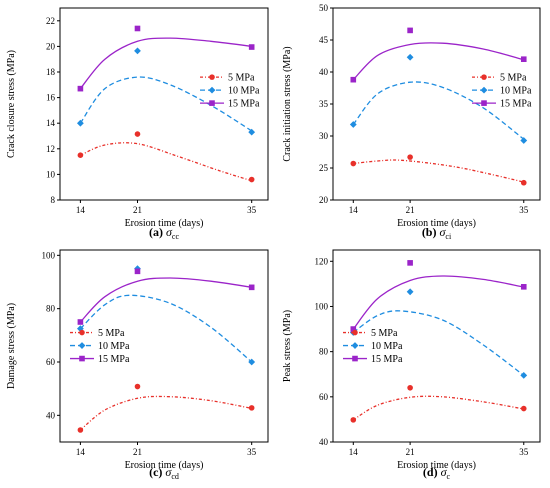  I want to click on y-tick-label: 100, so click(49, 255).